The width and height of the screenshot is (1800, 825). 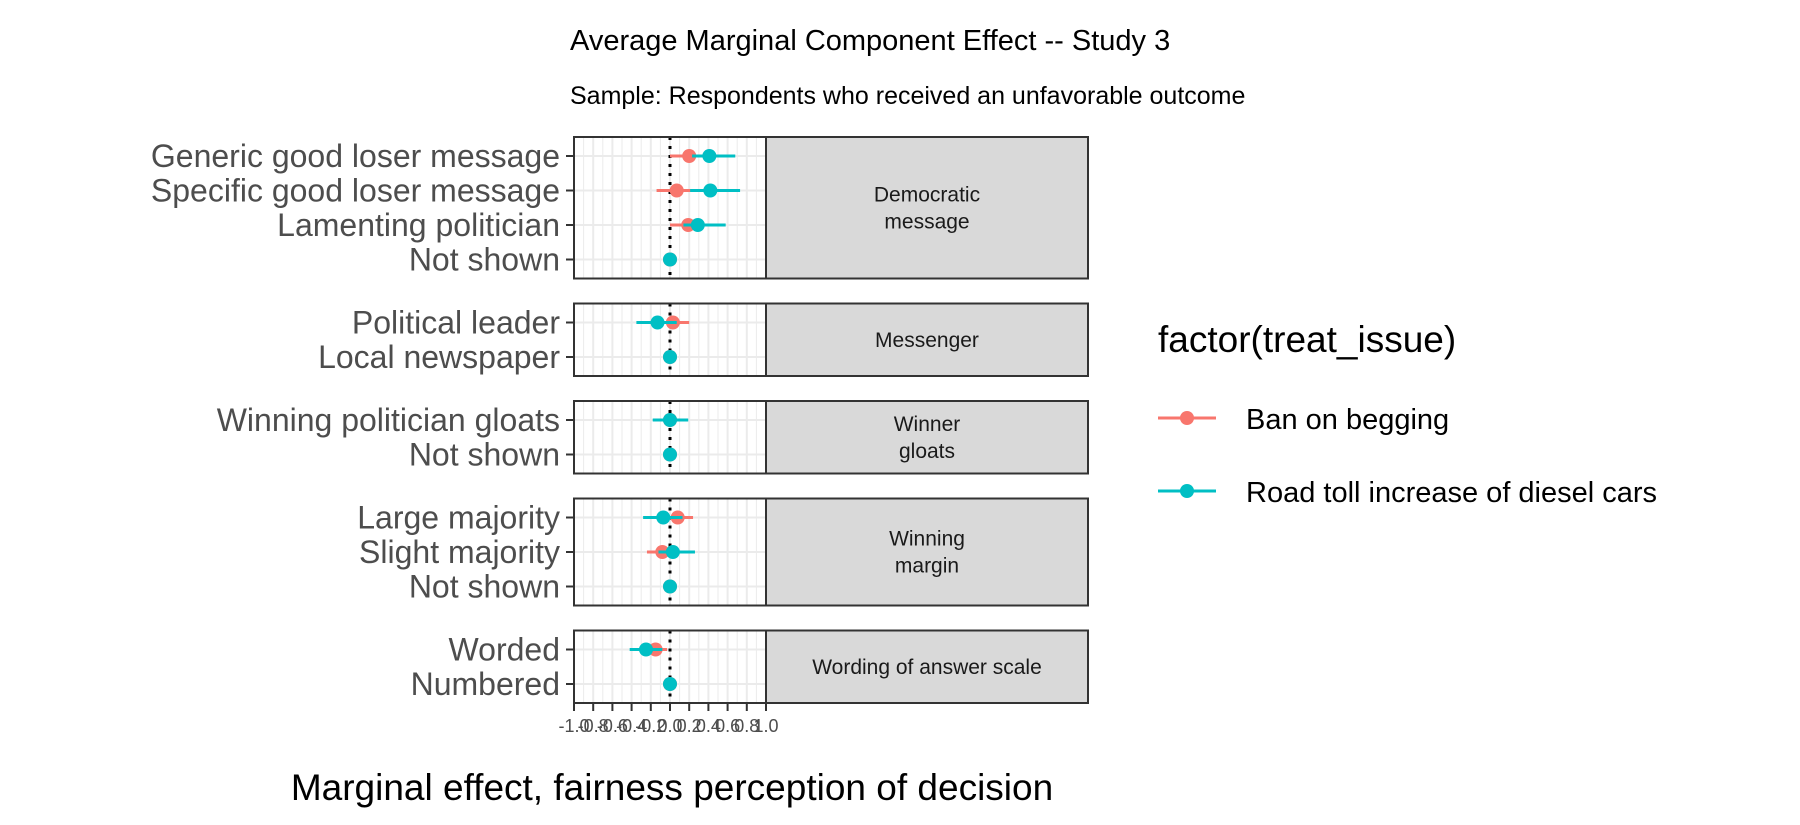 What do you see at coordinates (765, 726) in the screenshot?
I see `x-tick-label: 1.0` at bounding box center [765, 726].